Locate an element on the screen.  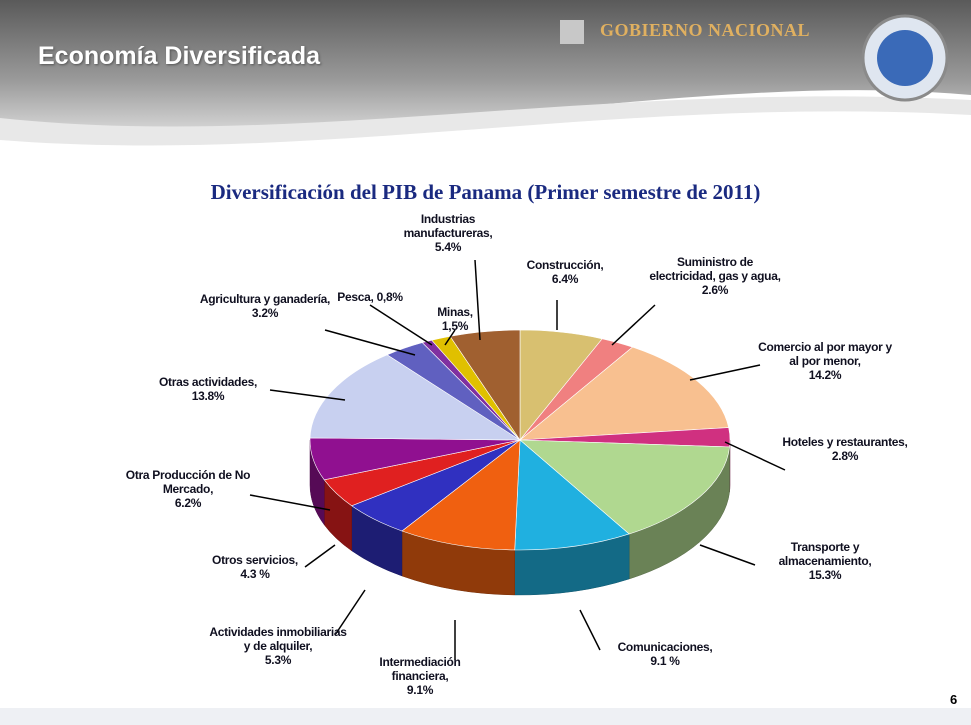
slice-label: Otros servicios, 4.3 % is located at coordinates (255, 567).